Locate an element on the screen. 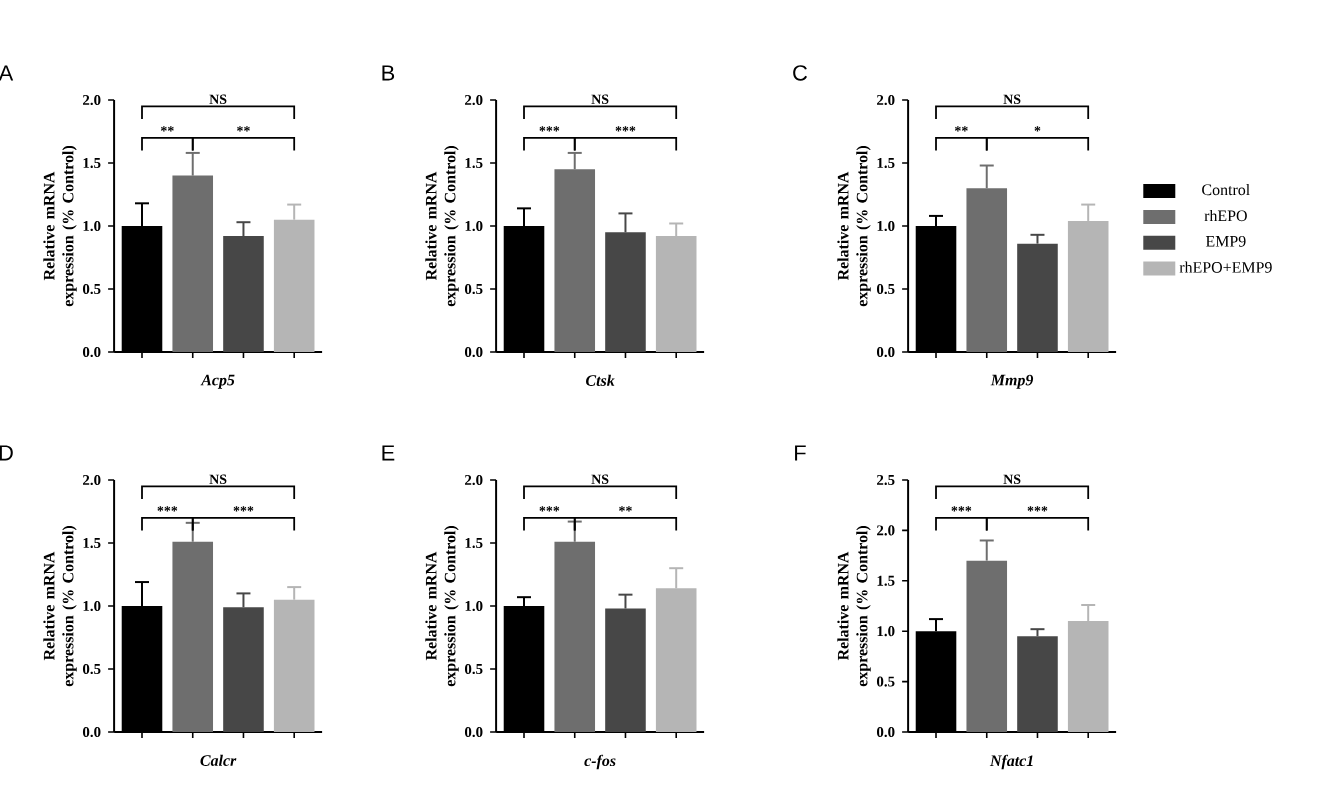 The height and width of the screenshot is (786, 1338). chart-title: C is located at coordinates (800, 73).